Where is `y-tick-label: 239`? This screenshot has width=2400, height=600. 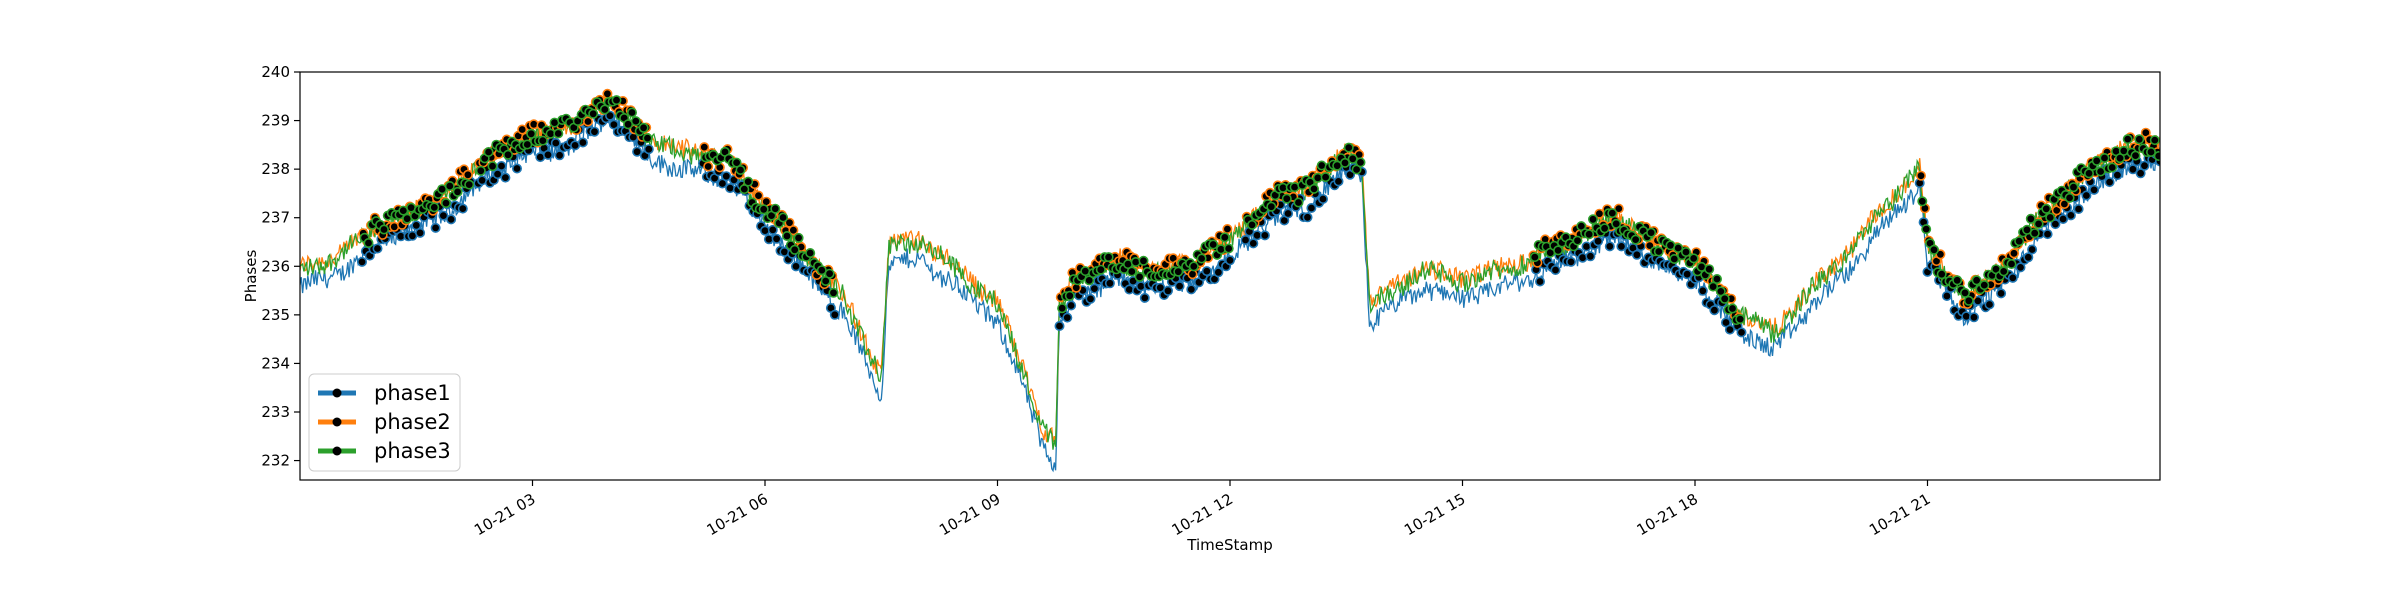 y-tick-label: 239 is located at coordinates (275, 121).